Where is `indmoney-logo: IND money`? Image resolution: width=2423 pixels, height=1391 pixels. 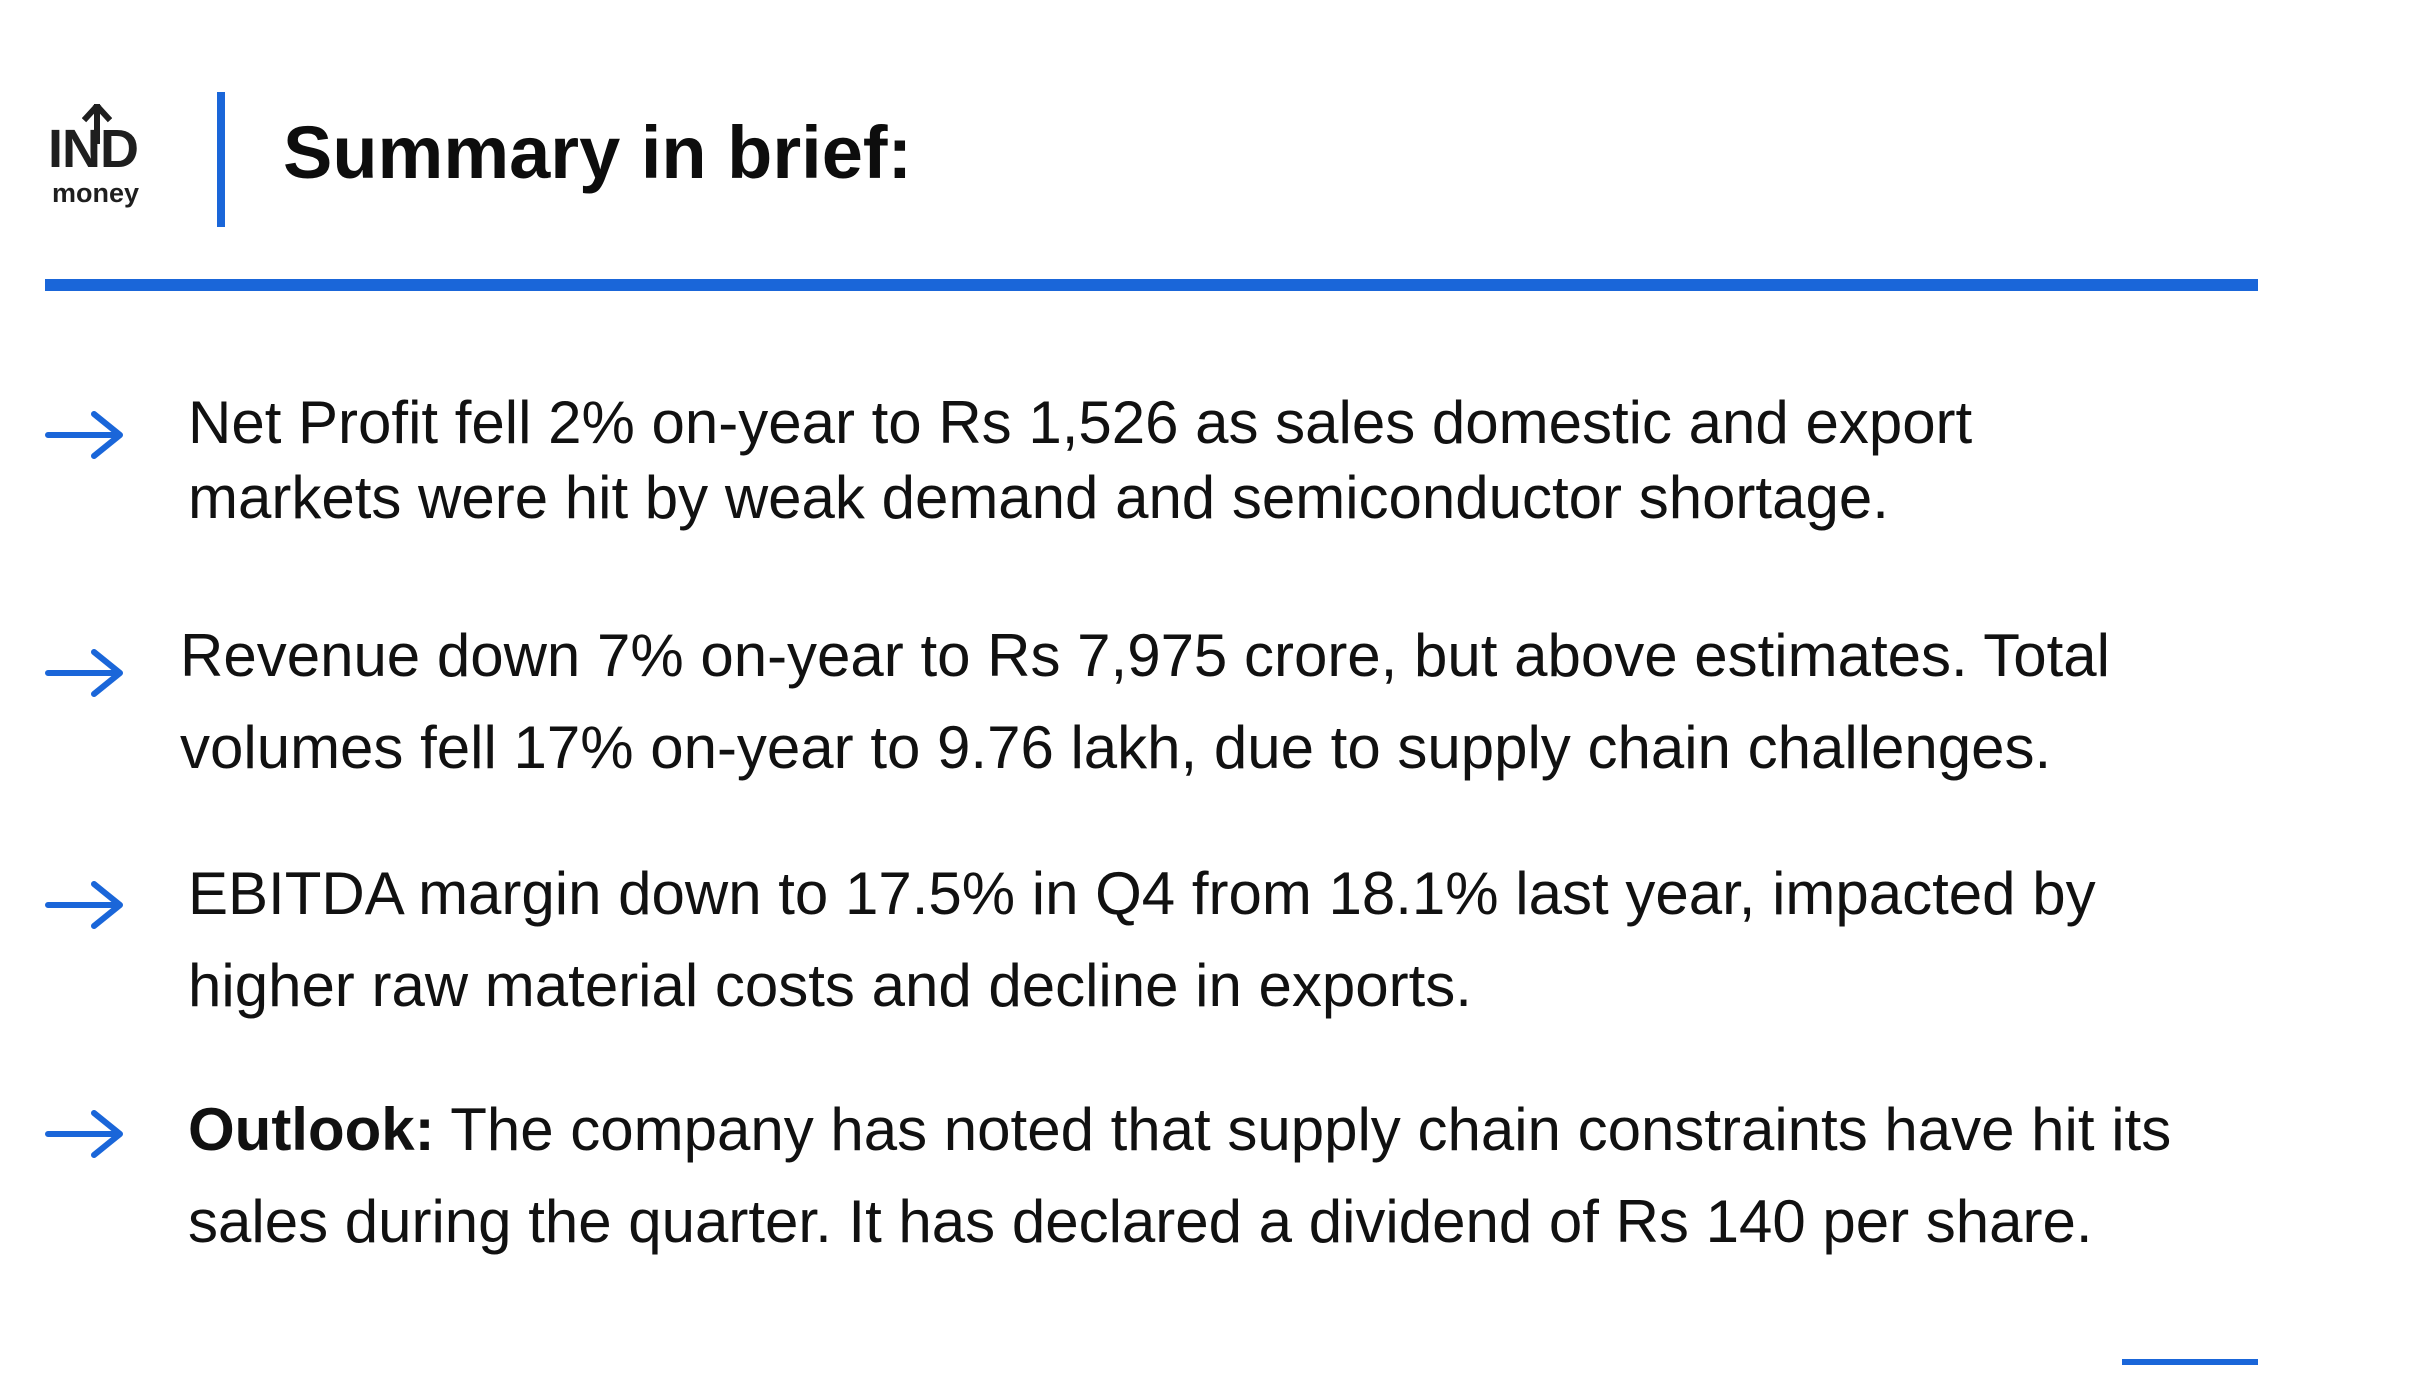
indmoney-logo: IND money is located at coordinates (103, 155).